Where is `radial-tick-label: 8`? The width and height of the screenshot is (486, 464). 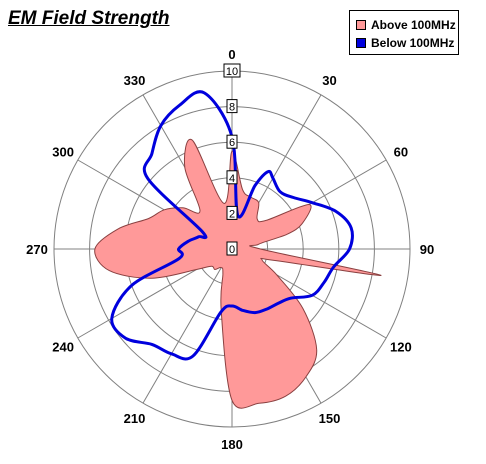 radial-tick-label: 8 is located at coordinates (232, 108).